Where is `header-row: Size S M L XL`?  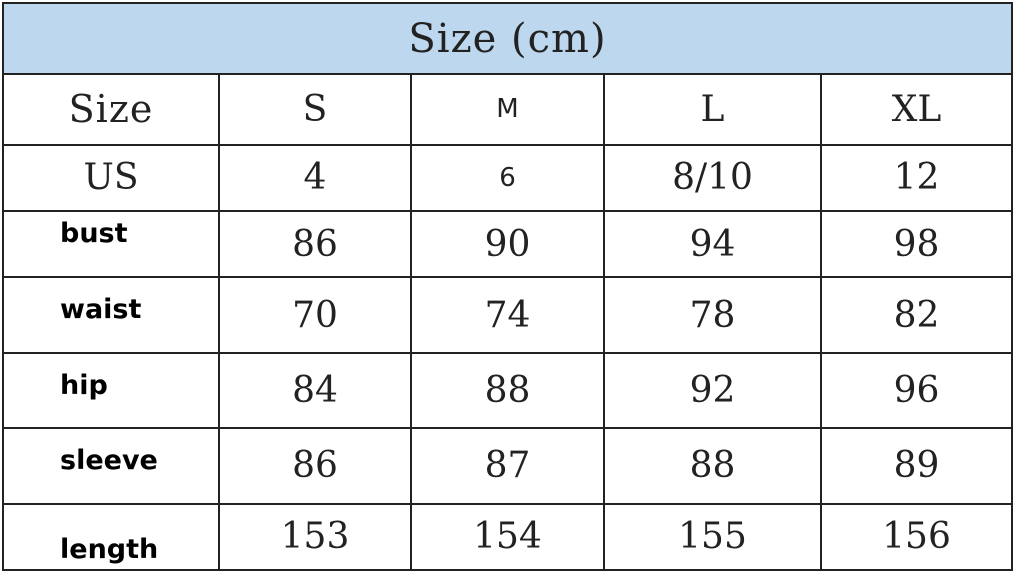 header-row: Size S M L XL is located at coordinates (507, 109).